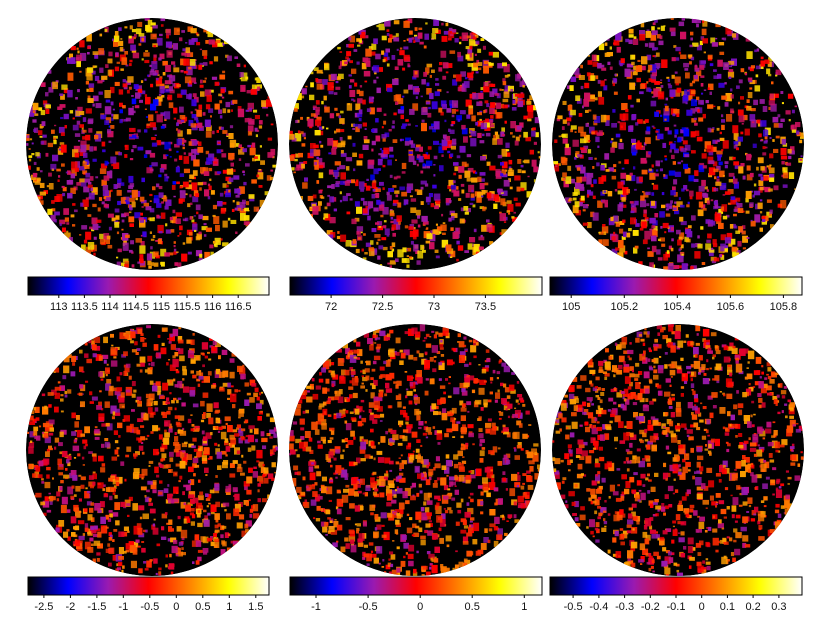 The height and width of the screenshot is (637, 831). What do you see at coordinates (331, 307) in the screenshot?
I see `colorbar-tick-label: 72` at bounding box center [331, 307].